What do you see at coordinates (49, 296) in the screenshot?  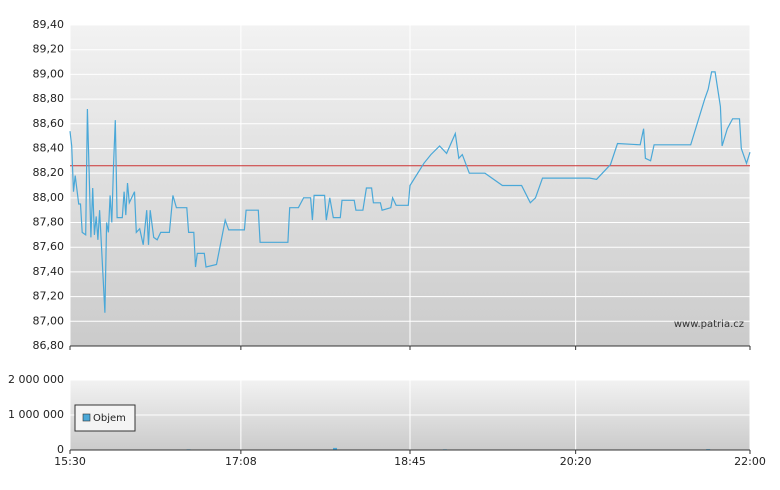 I see `y-tick-label: 87,20` at bounding box center [49, 296].